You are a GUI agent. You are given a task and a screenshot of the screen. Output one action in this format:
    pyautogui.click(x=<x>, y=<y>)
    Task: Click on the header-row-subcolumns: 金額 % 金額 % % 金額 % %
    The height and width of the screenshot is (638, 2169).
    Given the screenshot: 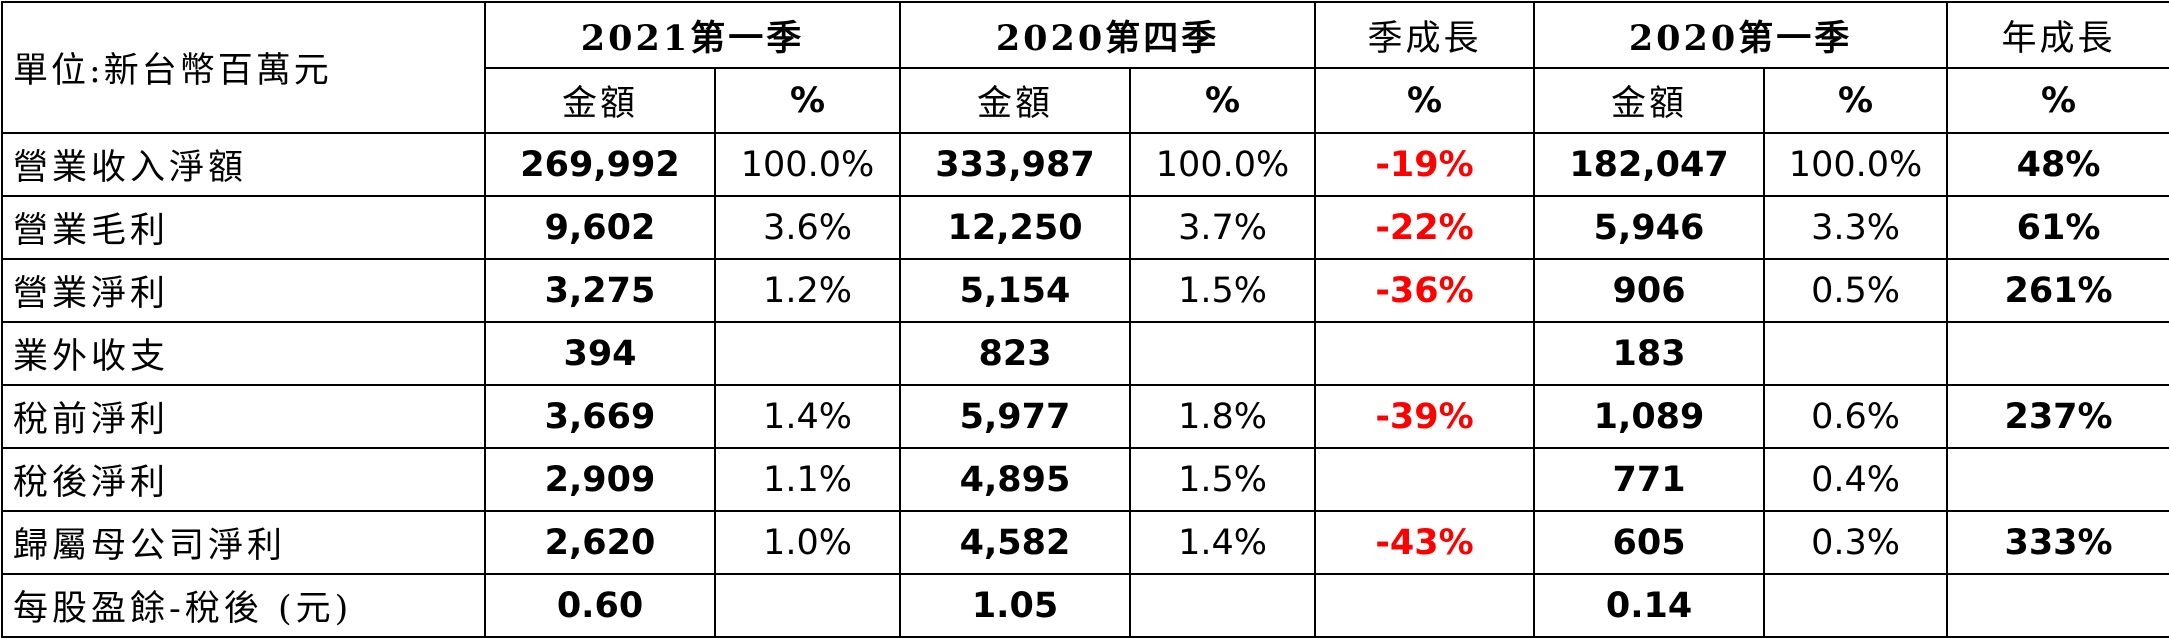 What is the action you would take?
    pyautogui.click(x=1085, y=100)
    